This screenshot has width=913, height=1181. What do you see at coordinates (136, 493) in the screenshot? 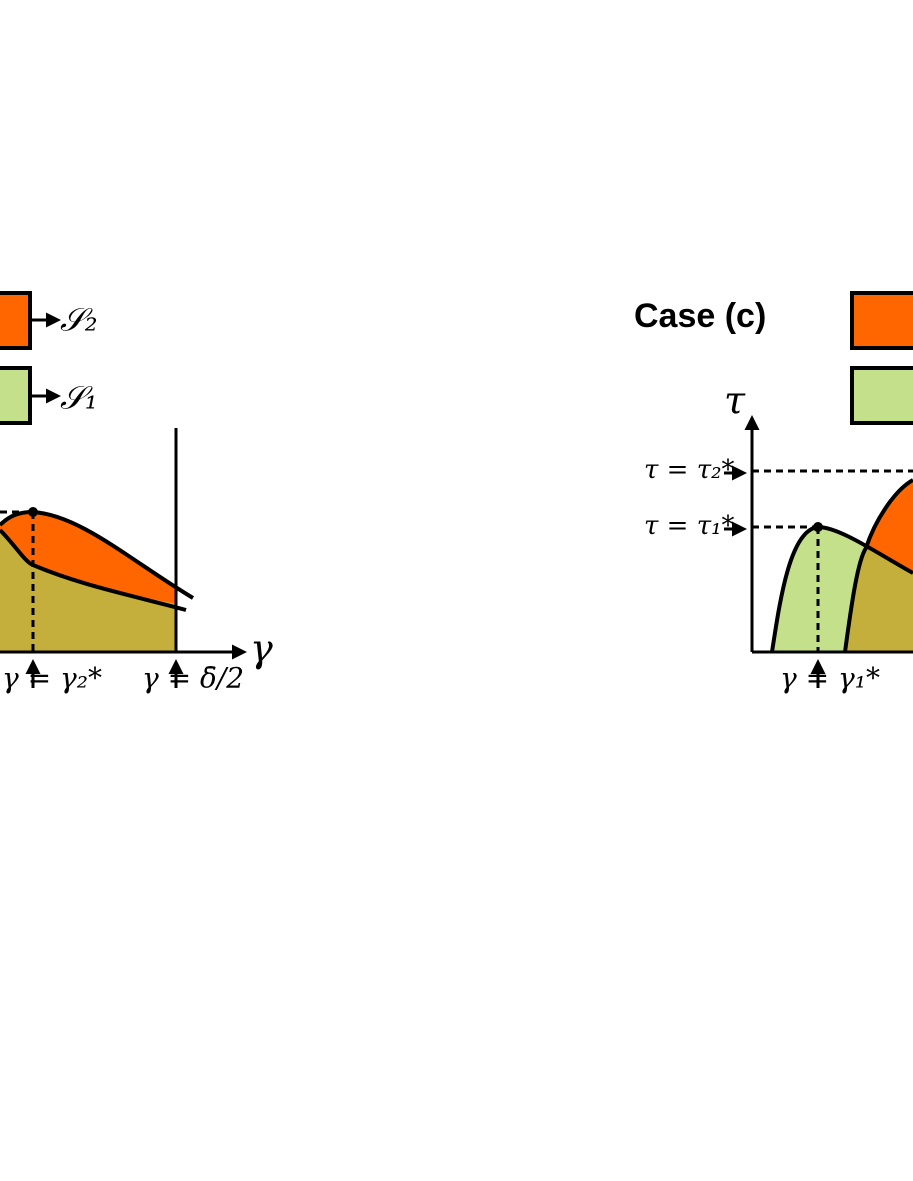
I see `left-panel: 𝒮₂ 𝒮₁ γ γ = γ₂* γ = δ̄/2` at bounding box center [136, 493].